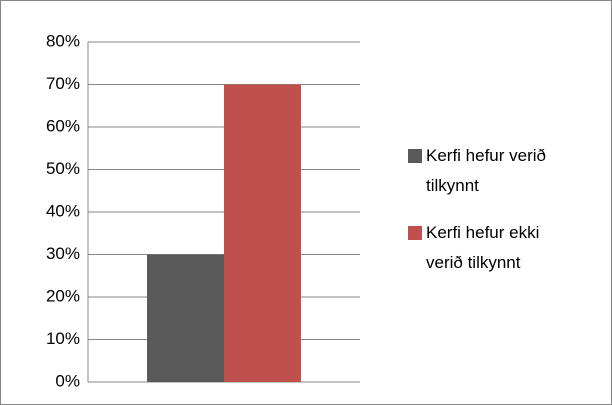 The image size is (612, 405). What do you see at coordinates (63, 40) in the screenshot?
I see `y-tick-label: 80%` at bounding box center [63, 40].